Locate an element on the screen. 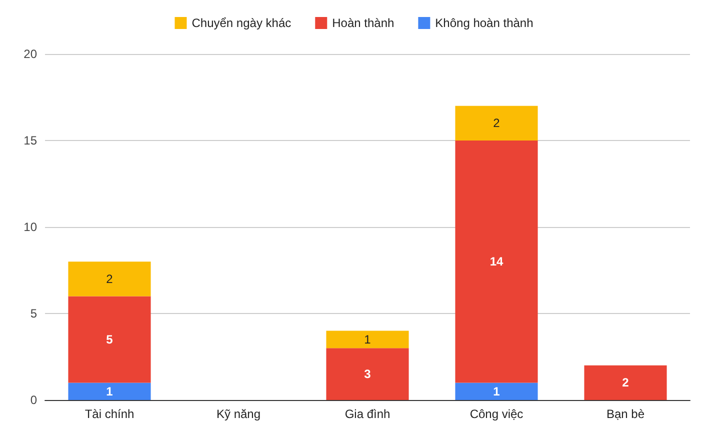 This screenshot has width=708, height=429. x-tick-label: Kỹ năng is located at coordinates (238, 414).